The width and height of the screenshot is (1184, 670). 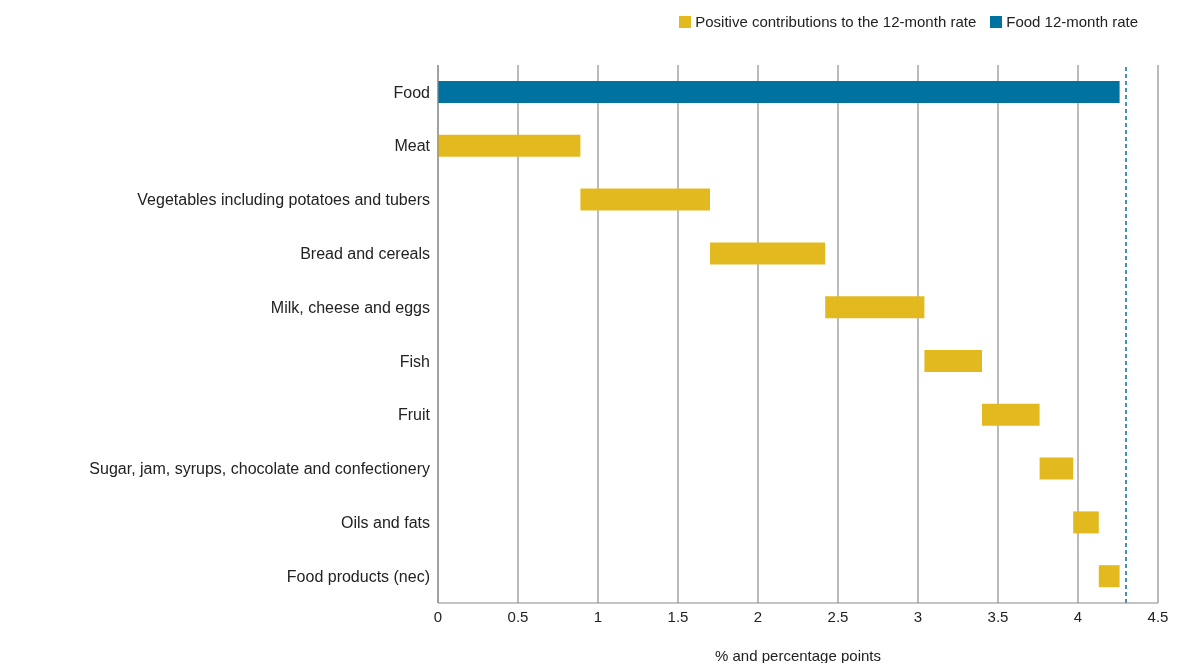 I want to click on y-tick-label: Milk, cheese and eggs, so click(x=350, y=307).